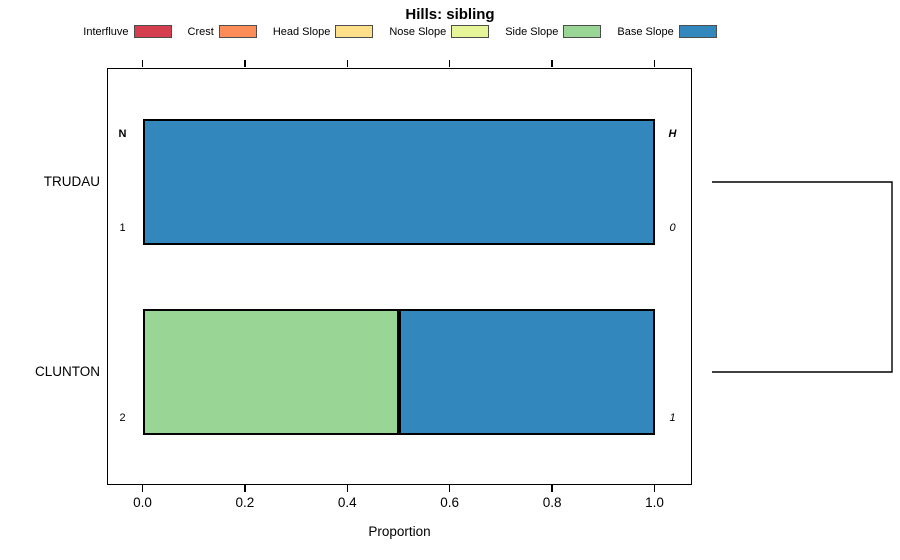  Describe the element at coordinates (106, 31) in the screenshot. I see `legend-label: Interfluve` at that location.